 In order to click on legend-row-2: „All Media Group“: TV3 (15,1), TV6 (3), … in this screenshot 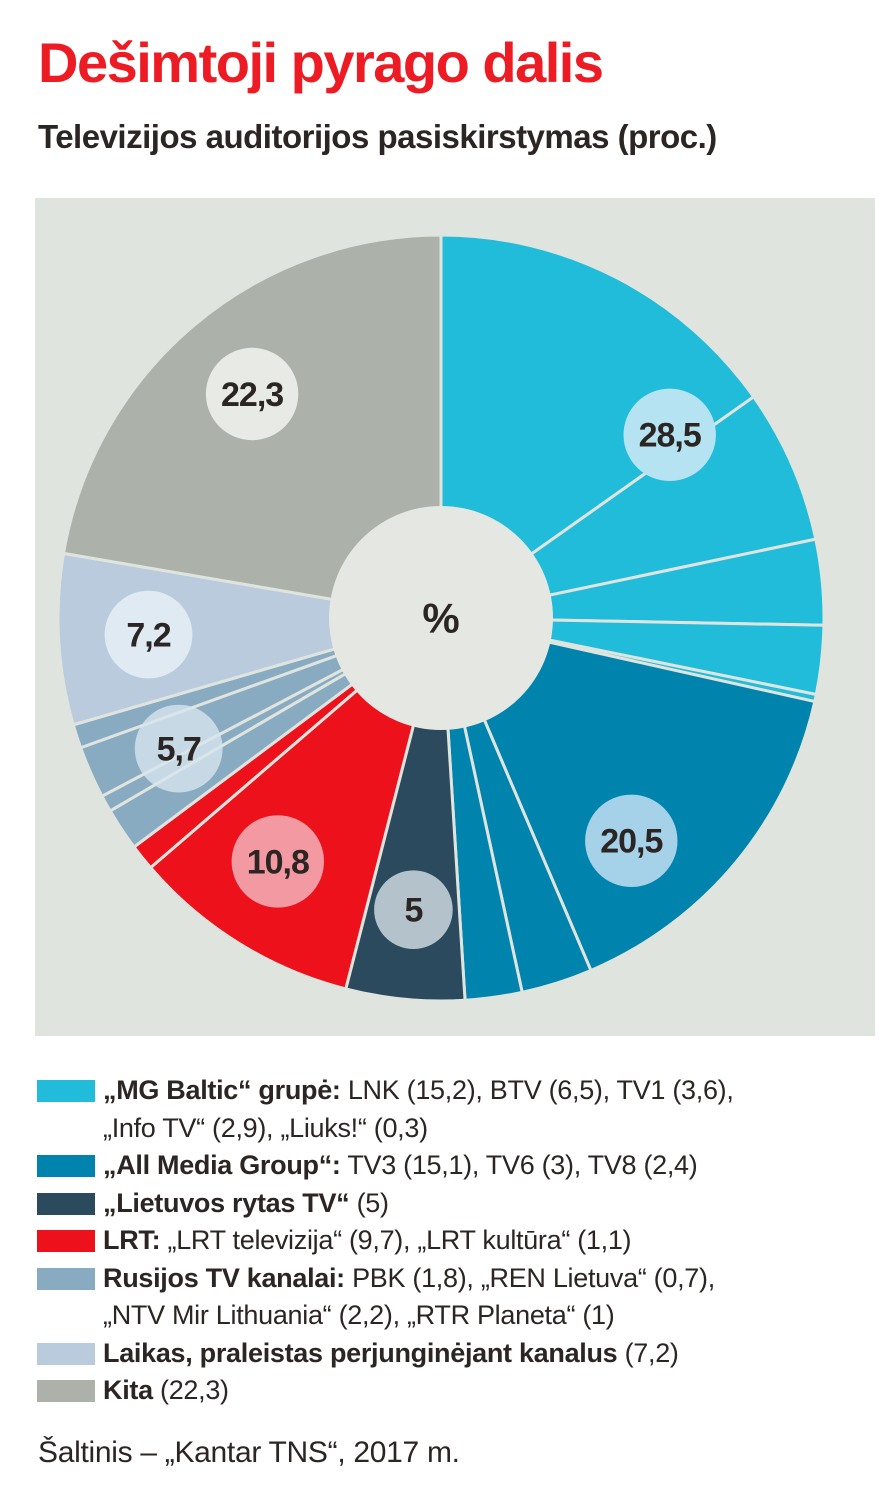, I will do `click(445, 1166)`.